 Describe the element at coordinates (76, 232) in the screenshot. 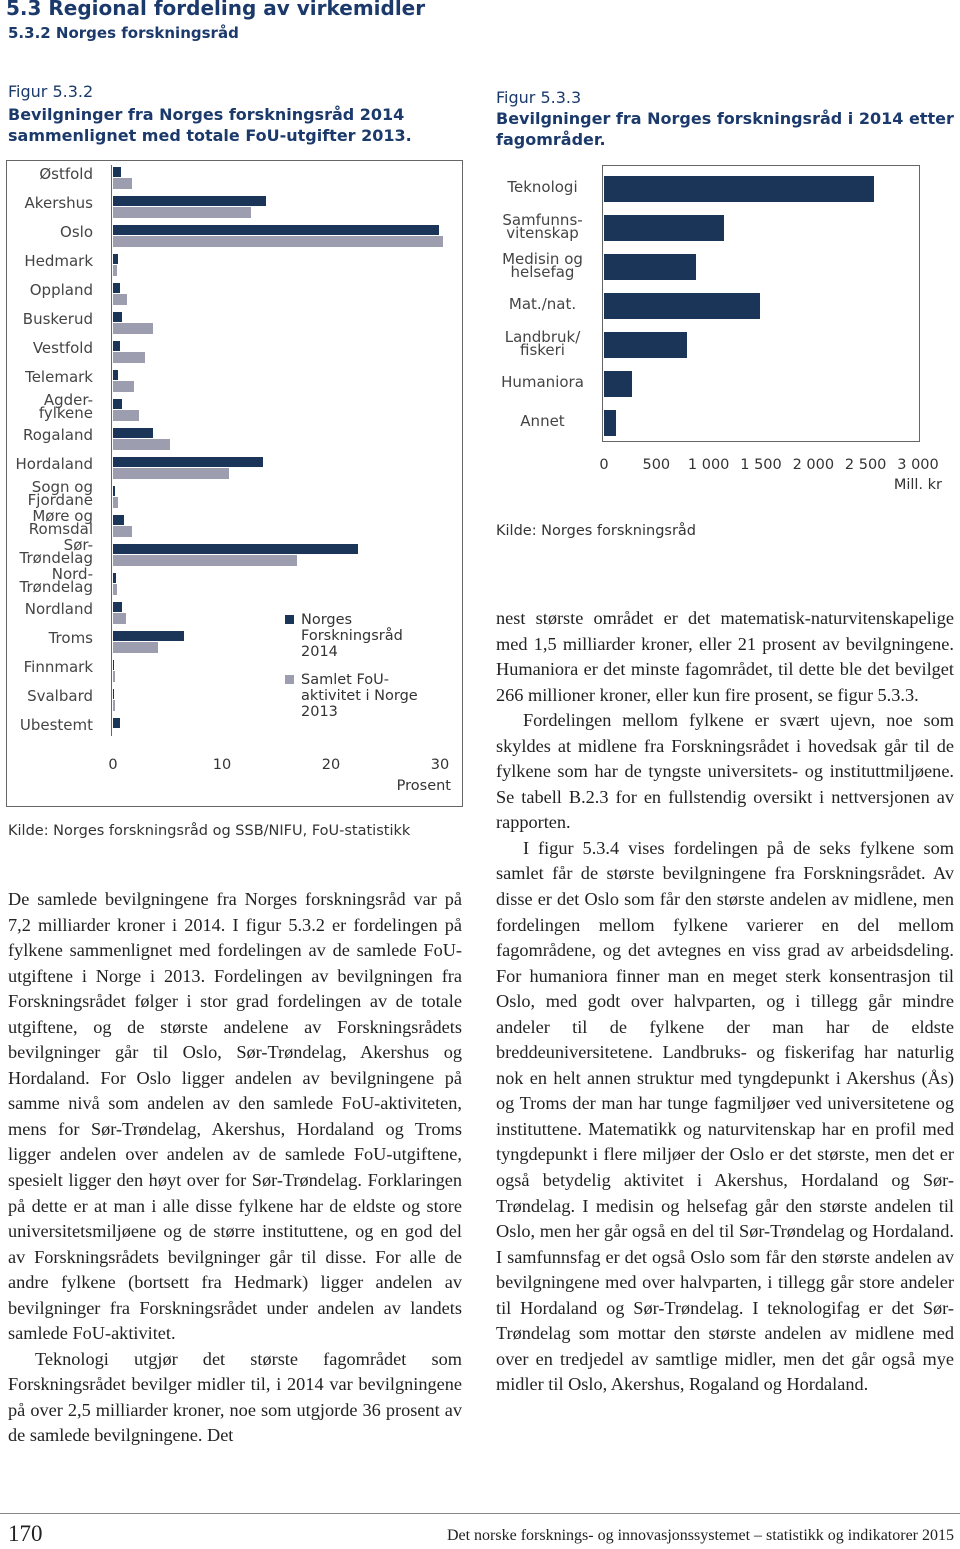

I see `category-label: Oslo` at that location.